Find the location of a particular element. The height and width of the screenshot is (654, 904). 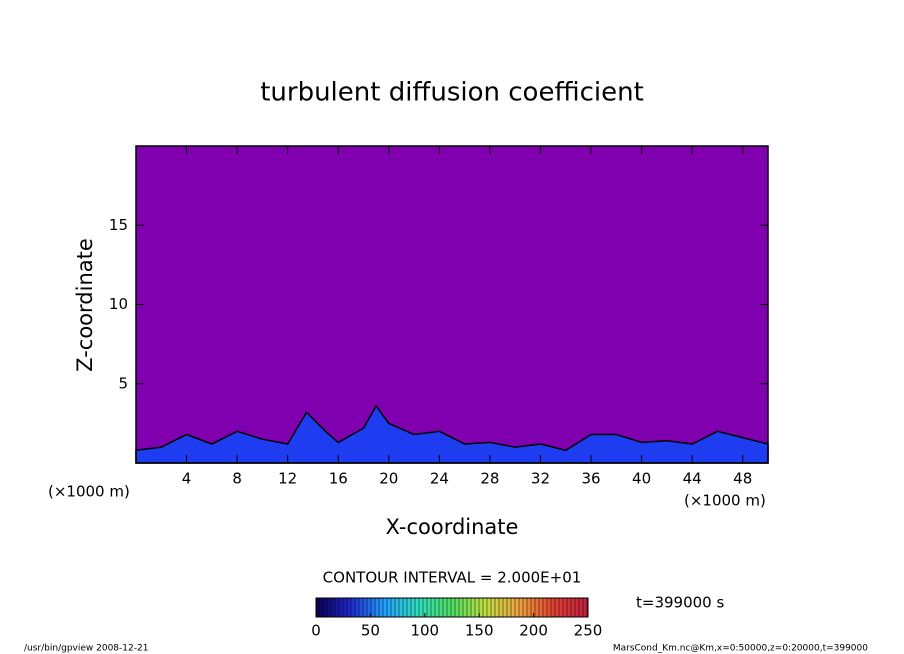

colorbar-tick-label: 200 is located at coordinates (533, 631).